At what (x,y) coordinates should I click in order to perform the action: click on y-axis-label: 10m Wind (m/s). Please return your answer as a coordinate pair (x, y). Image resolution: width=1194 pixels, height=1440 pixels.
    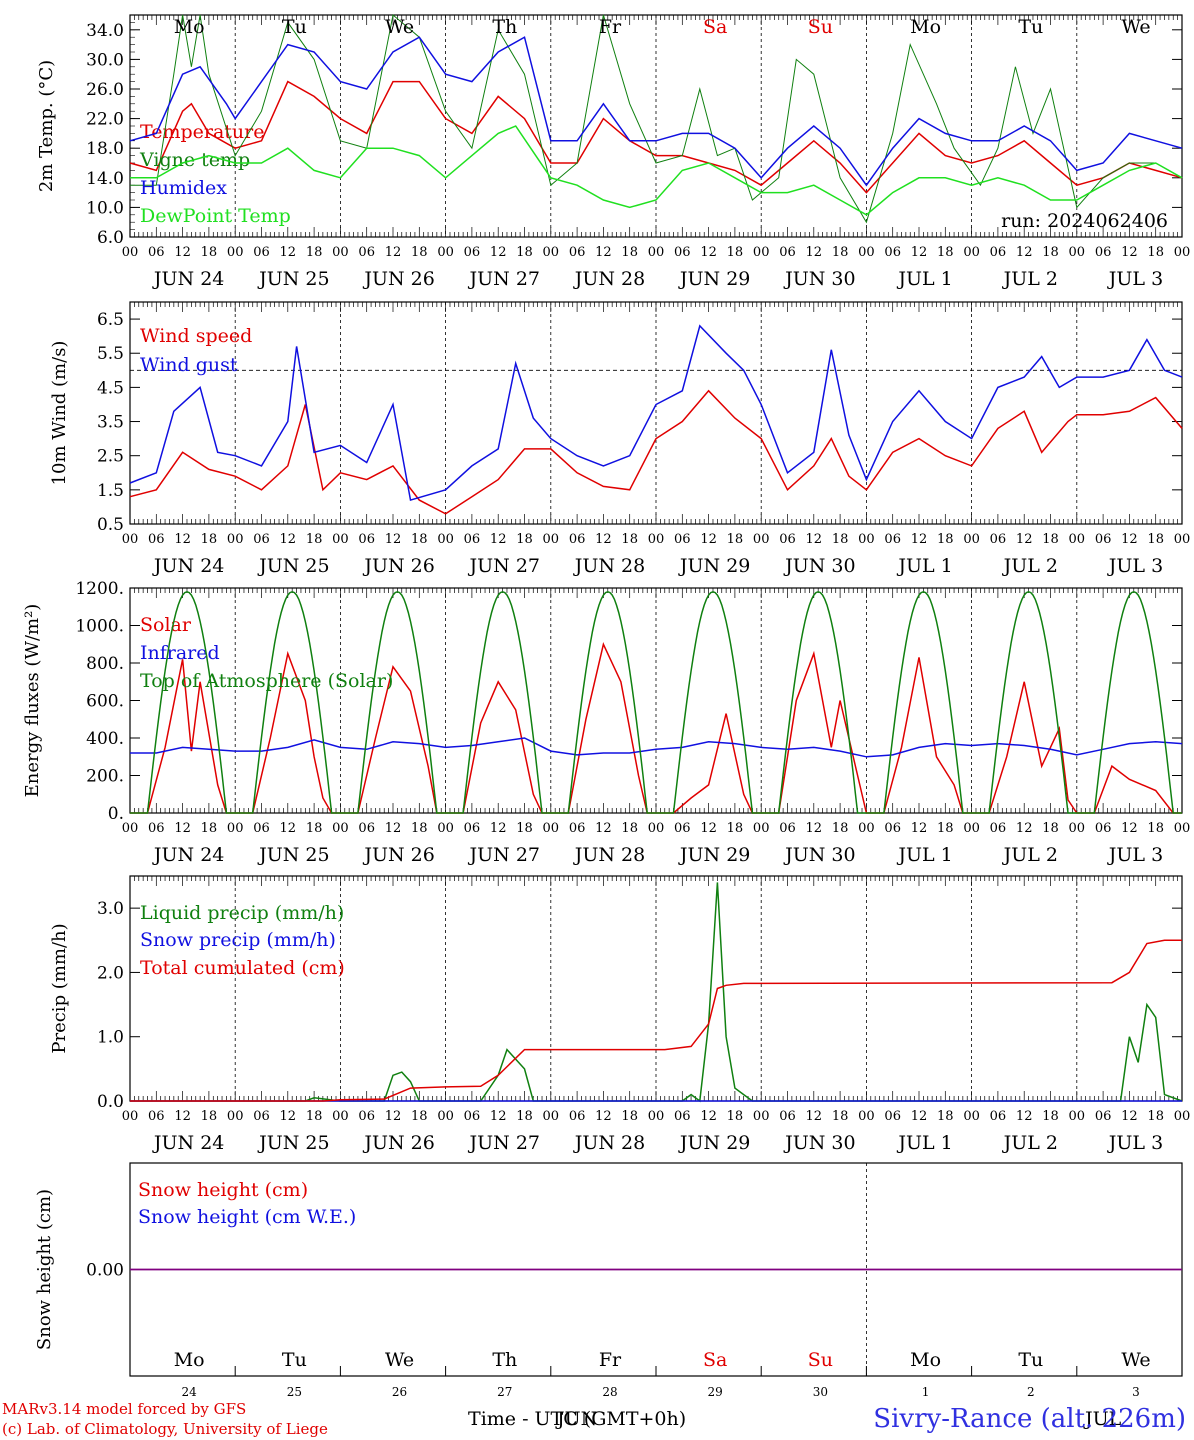
    Looking at the image, I should click on (59, 413).